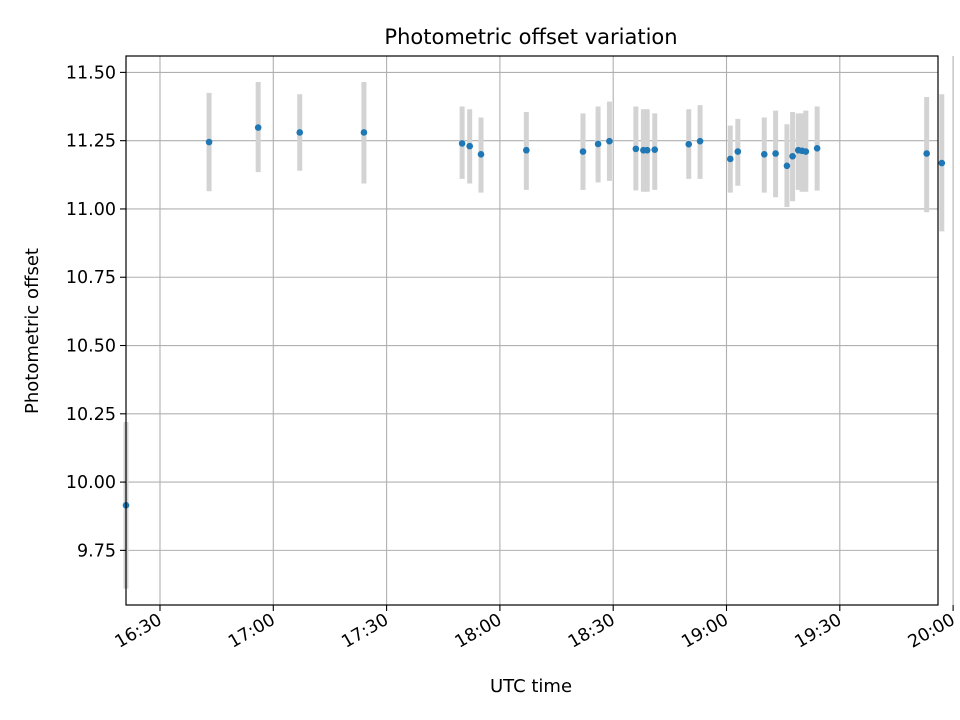 The image size is (960, 720). Describe the element at coordinates (91, 142) in the screenshot. I see `y-tick-label: 11.25` at that location.